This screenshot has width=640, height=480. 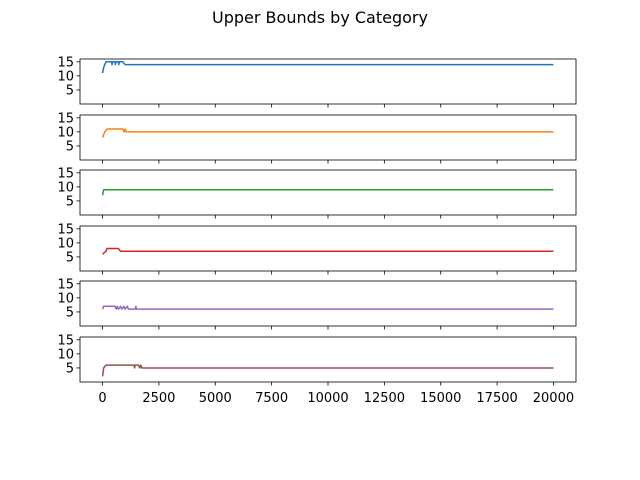 What do you see at coordinates (215, 398) in the screenshot?
I see `x-tick-label: 5000` at bounding box center [215, 398].